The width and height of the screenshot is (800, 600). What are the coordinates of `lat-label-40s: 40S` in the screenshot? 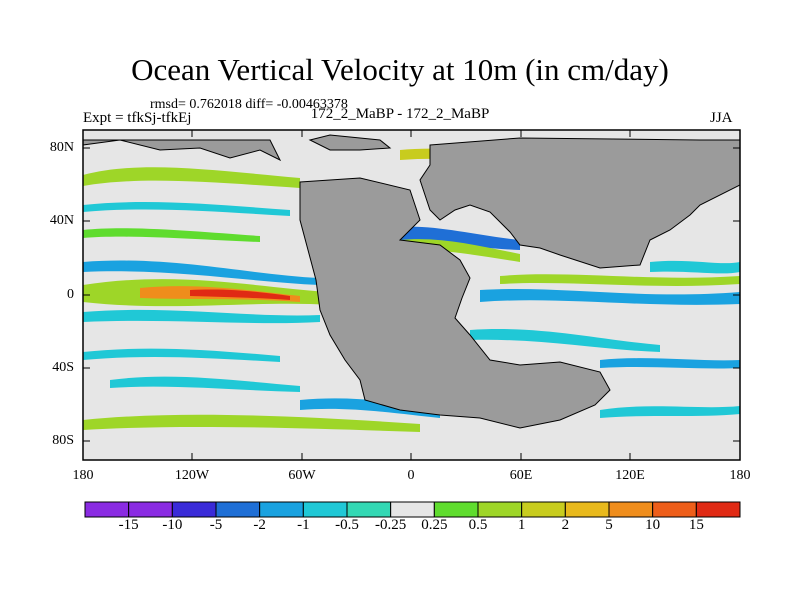 It's located at (63, 367).